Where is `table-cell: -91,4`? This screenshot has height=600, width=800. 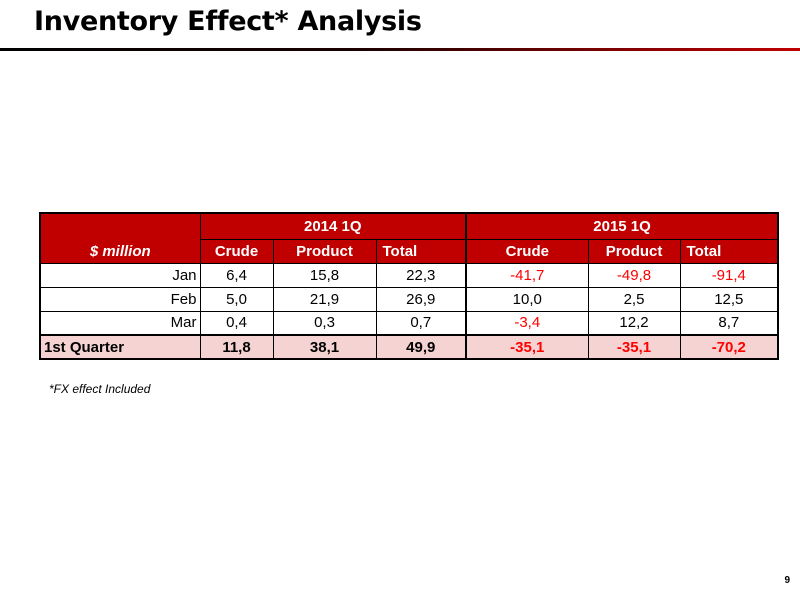
table-cell: -91,4 is located at coordinates (729, 275).